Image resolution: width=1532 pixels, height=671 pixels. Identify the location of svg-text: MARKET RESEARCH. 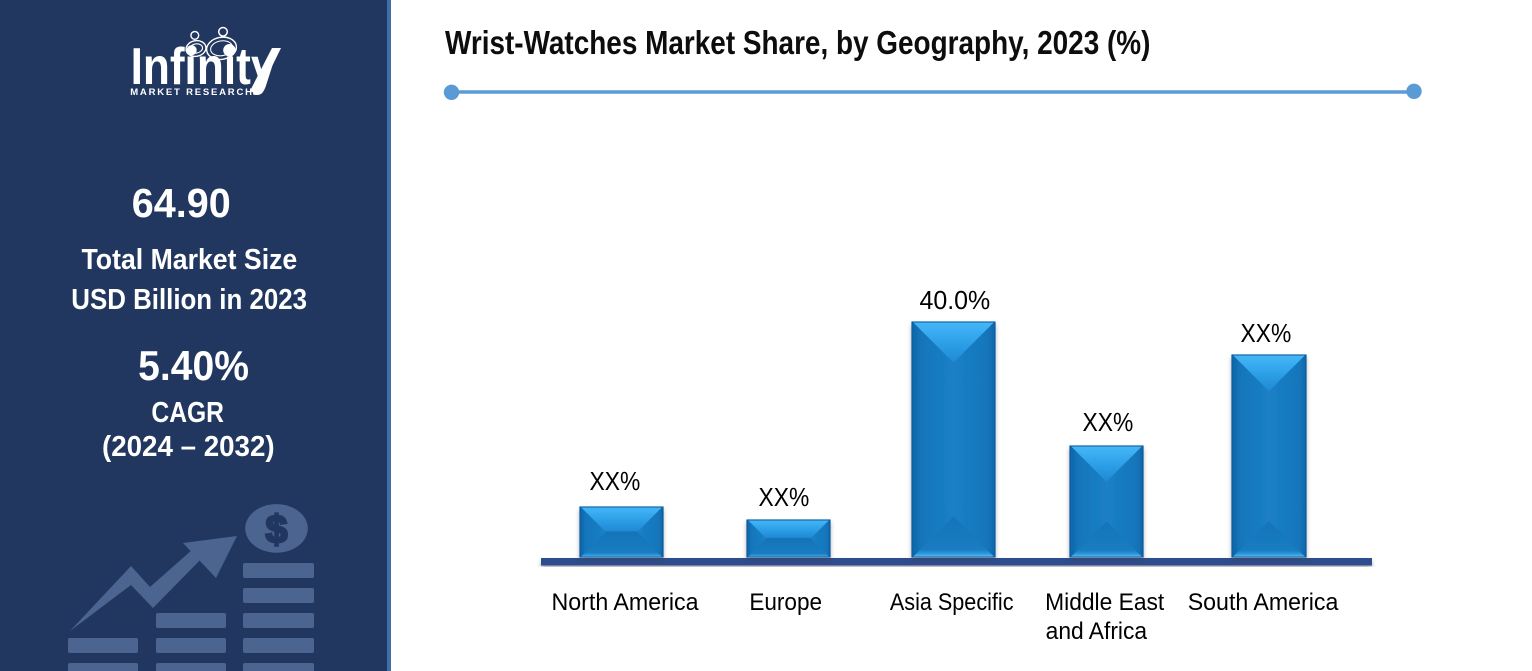
(192, 92).